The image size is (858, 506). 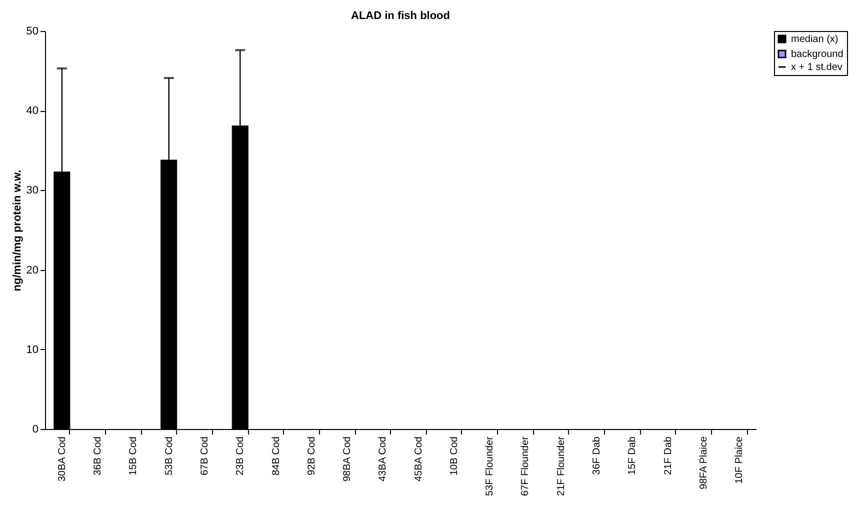 What do you see at coordinates (400, 16) in the screenshot?
I see `chart-title: ALAD in fish blood` at bounding box center [400, 16].